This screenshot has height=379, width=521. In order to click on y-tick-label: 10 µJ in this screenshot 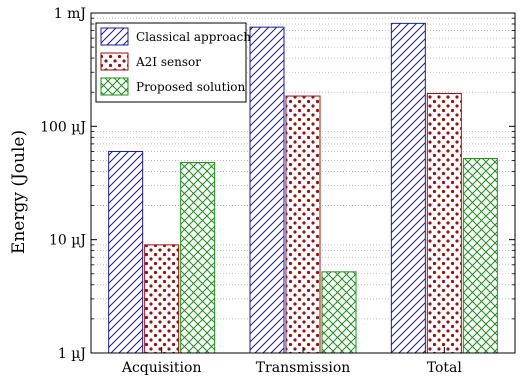, I will do `click(67, 241)`.